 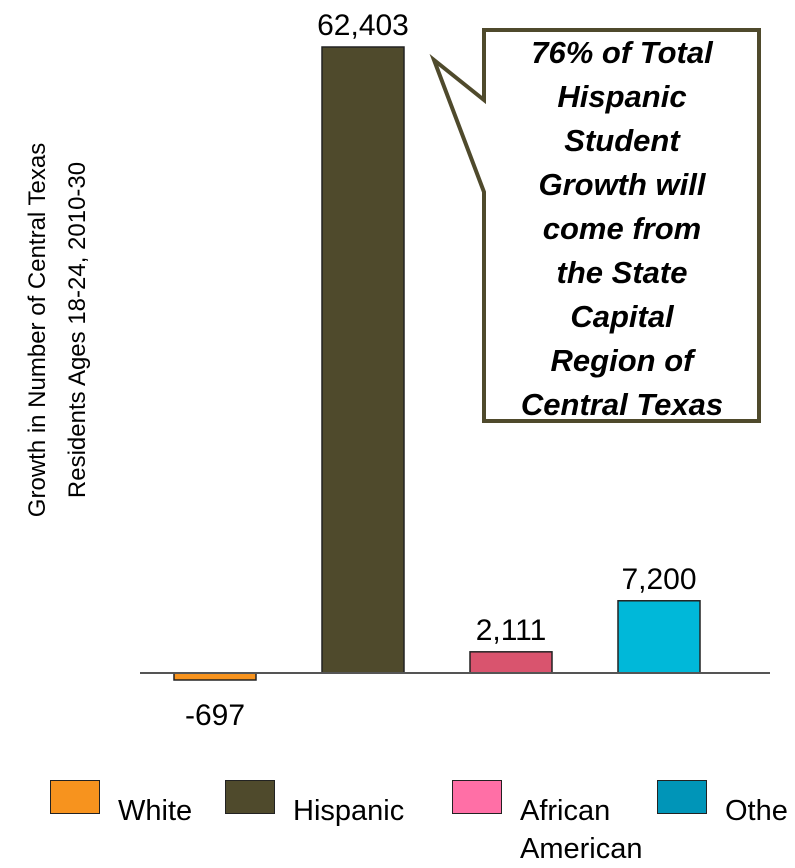 I want to click on legend-label-white: White, so click(x=155, y=811).